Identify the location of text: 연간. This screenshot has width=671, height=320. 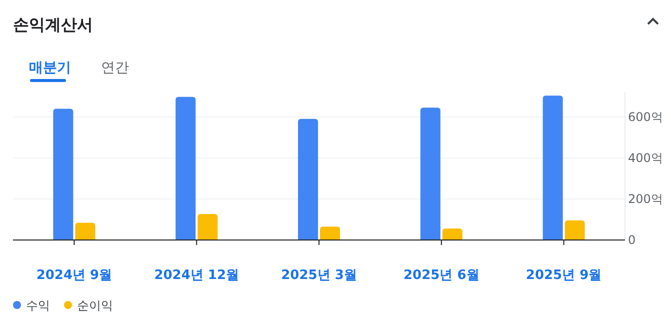
(115, 68).